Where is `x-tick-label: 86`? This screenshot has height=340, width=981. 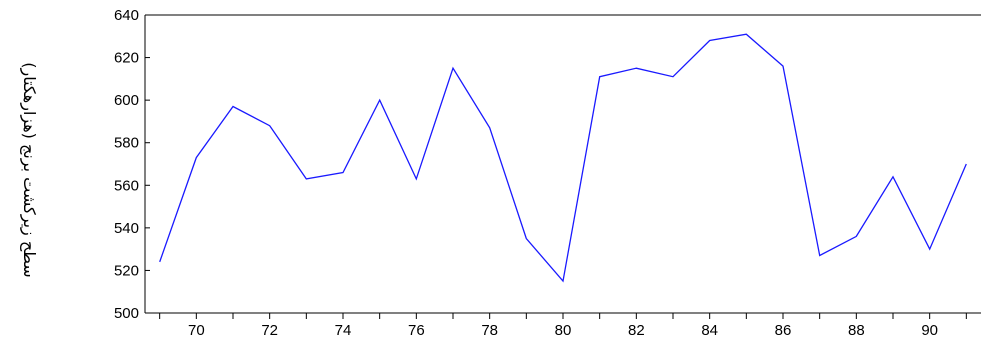 x-tick-label: 86 is located at coordinates (783, 330).